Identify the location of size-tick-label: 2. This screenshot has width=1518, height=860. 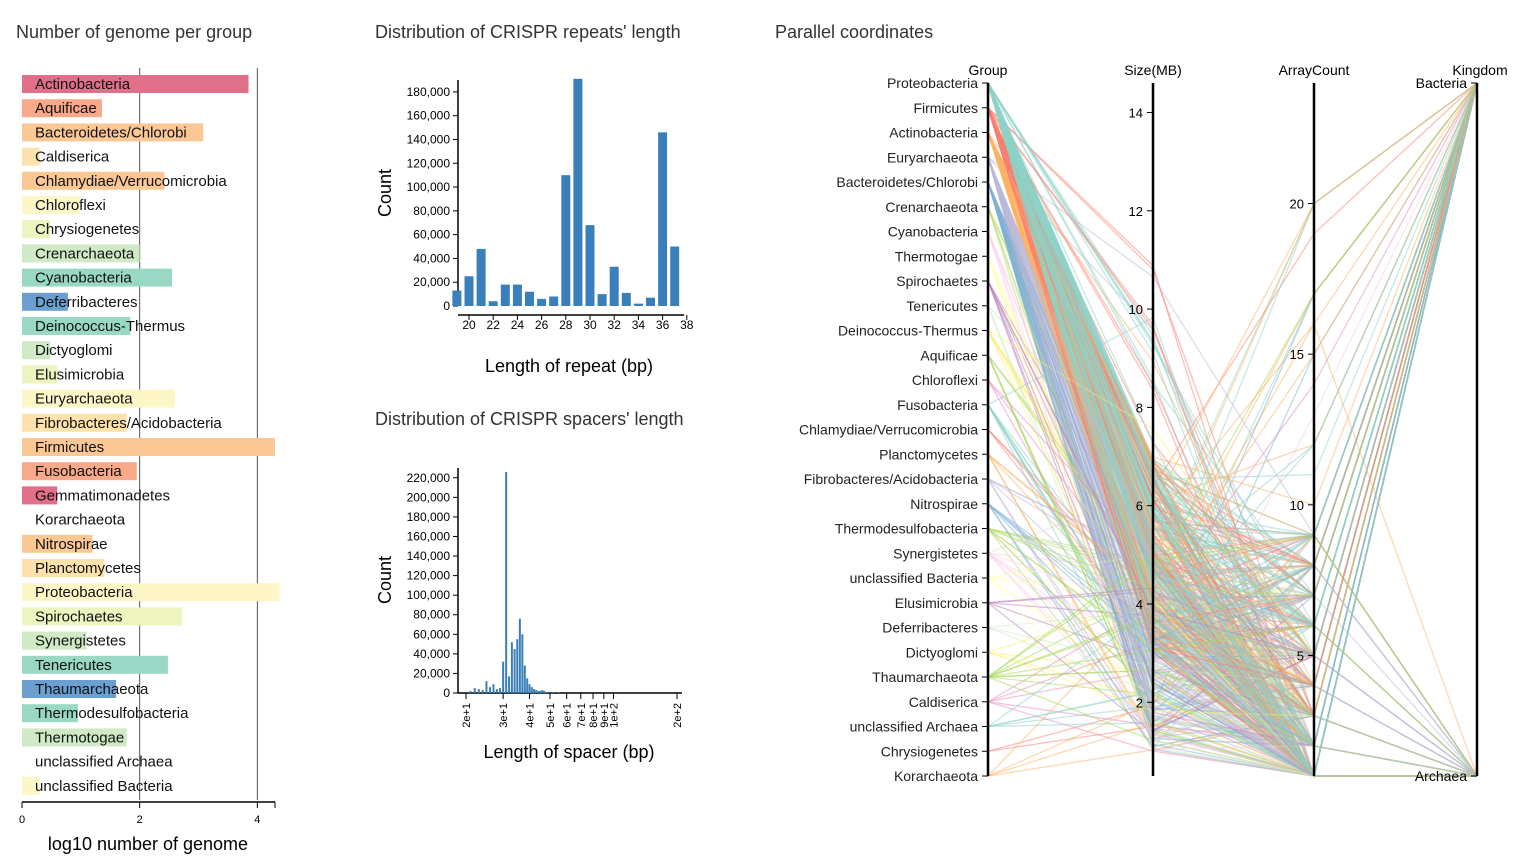
(1139, 702).